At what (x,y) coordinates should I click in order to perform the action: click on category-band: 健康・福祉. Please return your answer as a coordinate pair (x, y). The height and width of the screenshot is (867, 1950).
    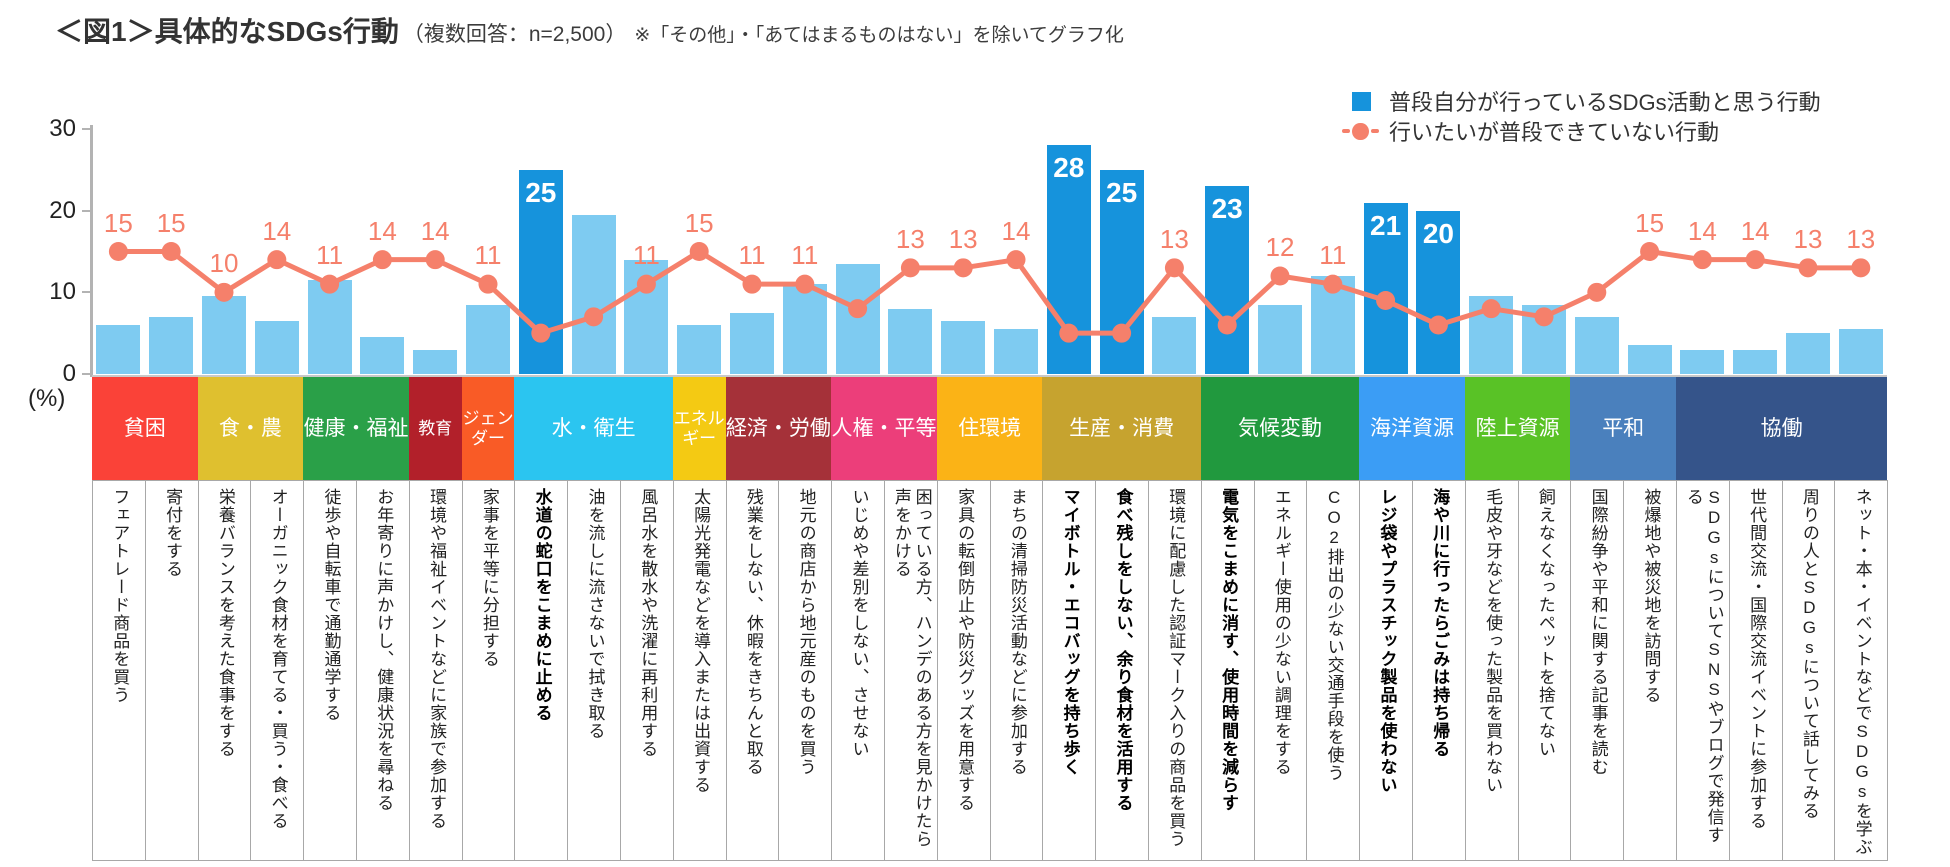
    Looking at the image, I should click on (356, 428).